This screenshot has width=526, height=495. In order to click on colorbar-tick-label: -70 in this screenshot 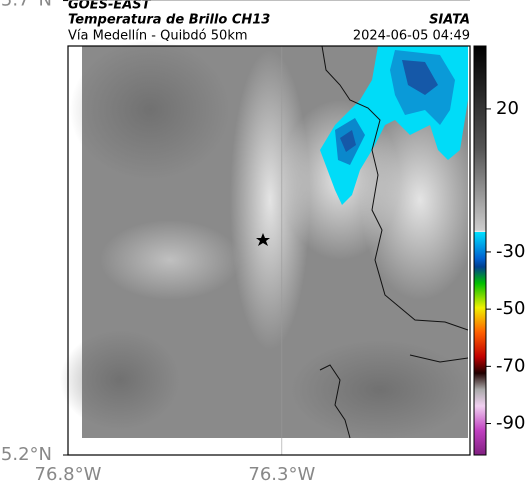, I will do `click(510, 365)`.